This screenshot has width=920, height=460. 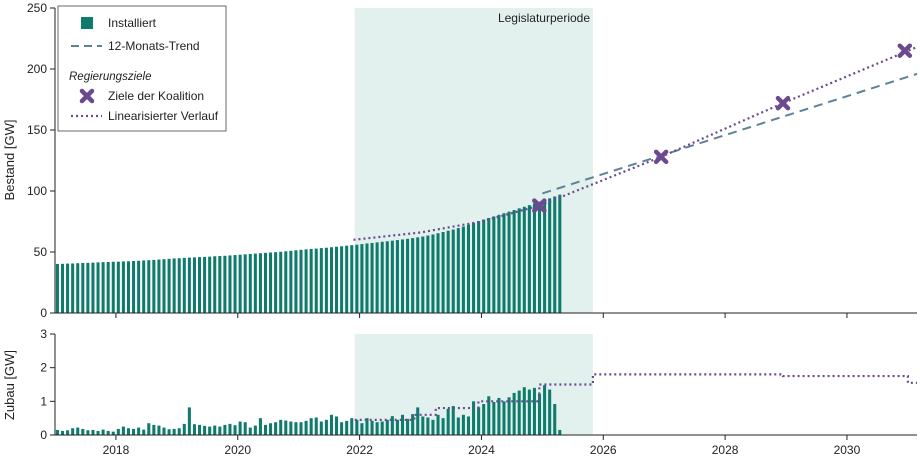 I want to click on legend-installed-swatch, so click(x=87, y=23).